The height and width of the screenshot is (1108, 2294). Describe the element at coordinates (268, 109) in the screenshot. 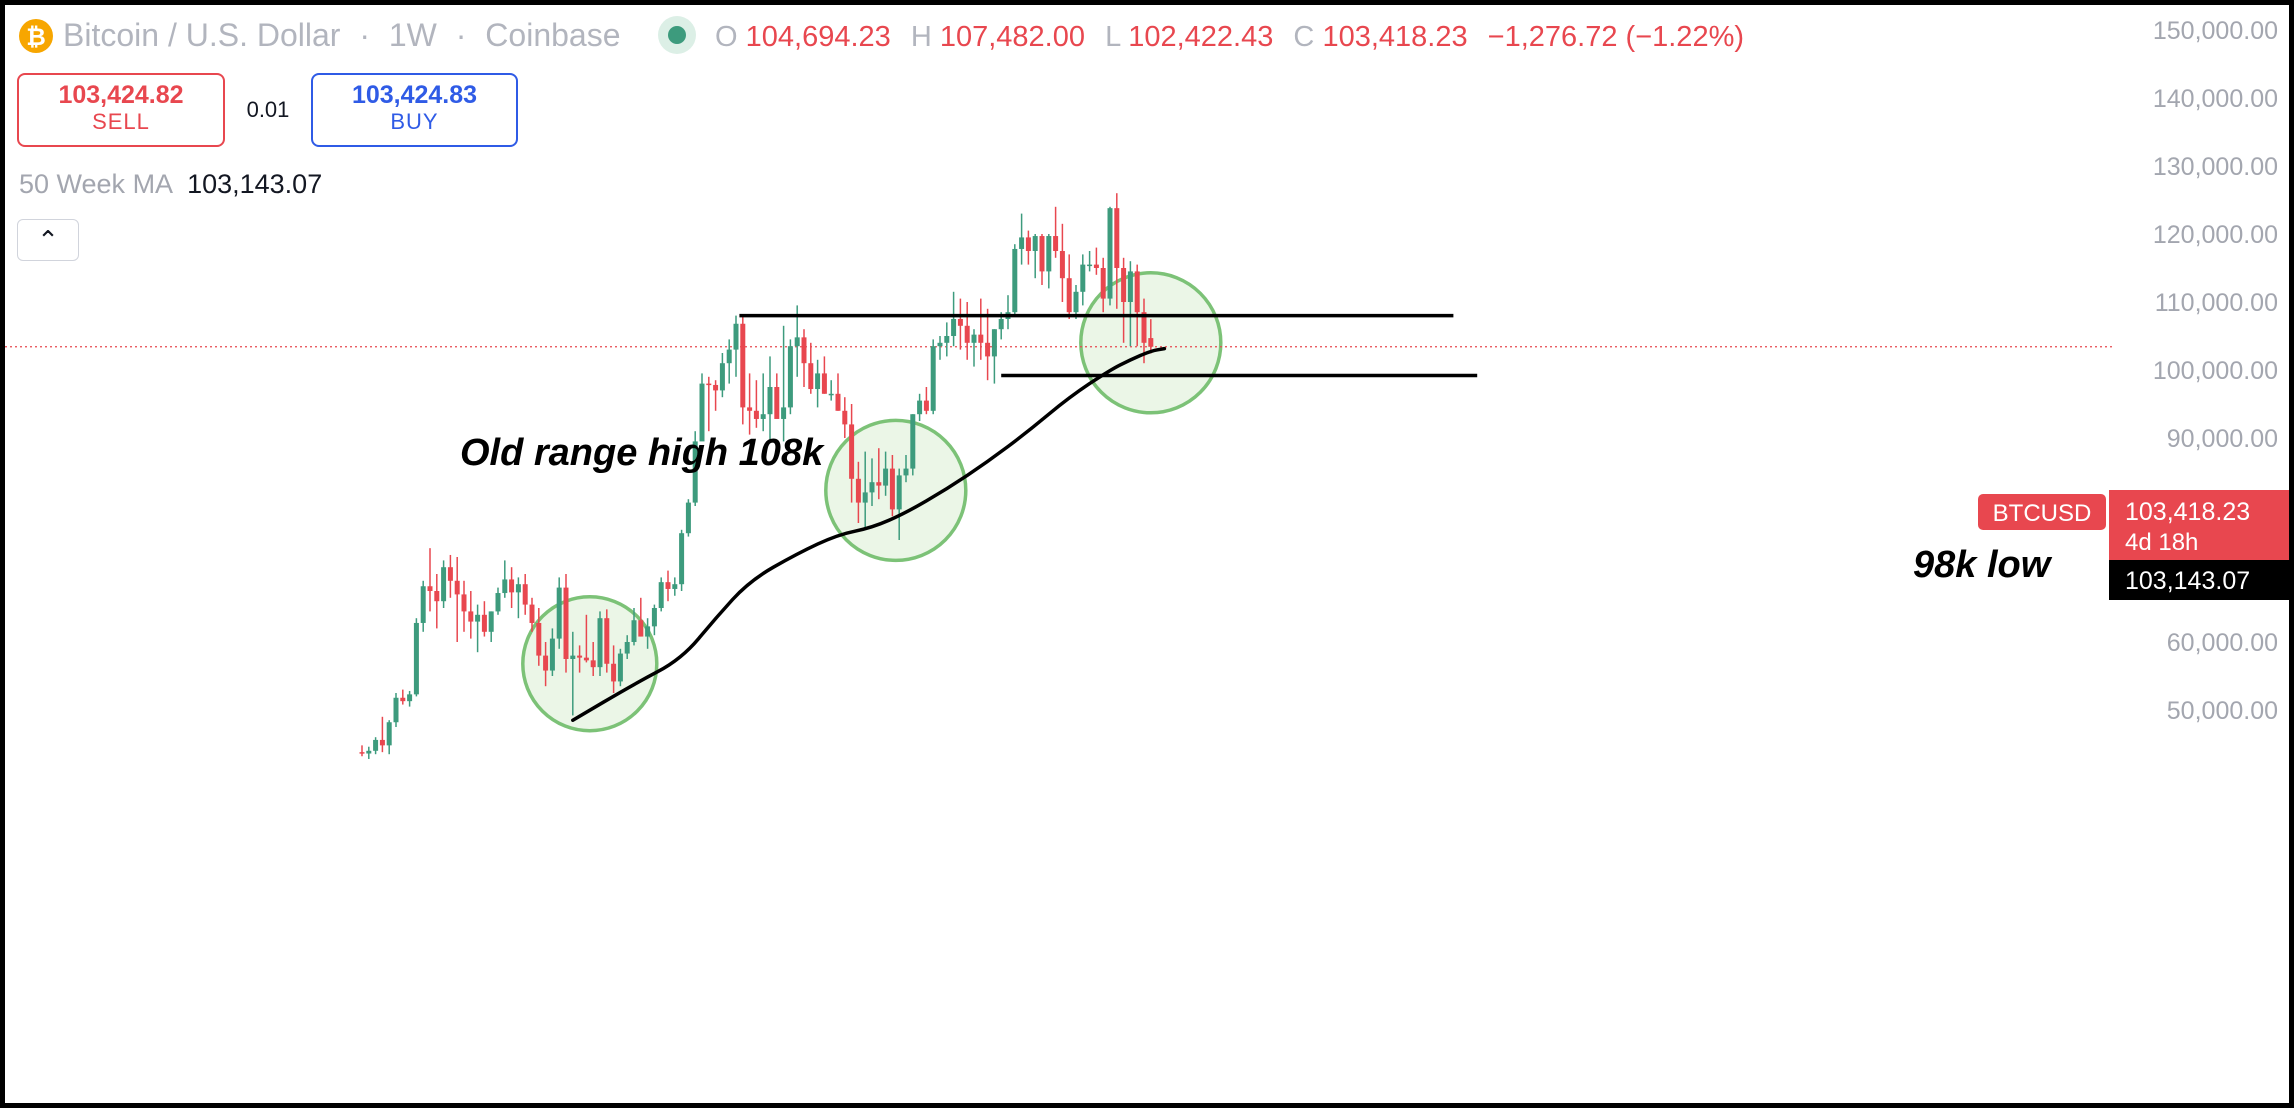

I see `quantity-value: 0.01` at that location.